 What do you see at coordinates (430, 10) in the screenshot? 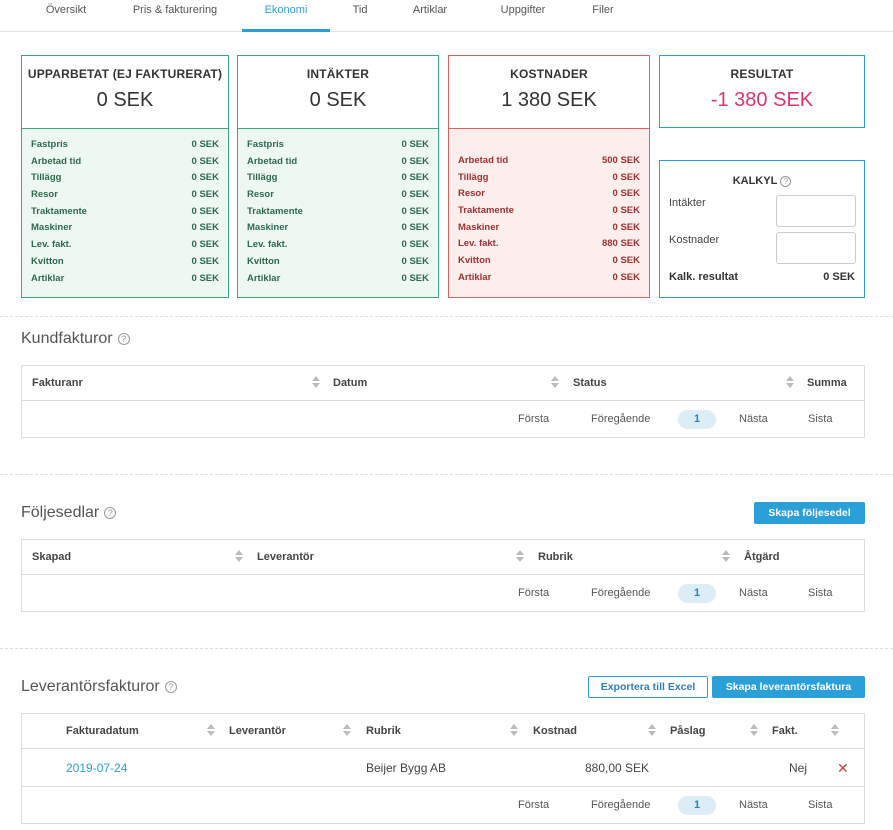
I see `tab-artiklar: Artiklar` at bounding box center [430, 10].